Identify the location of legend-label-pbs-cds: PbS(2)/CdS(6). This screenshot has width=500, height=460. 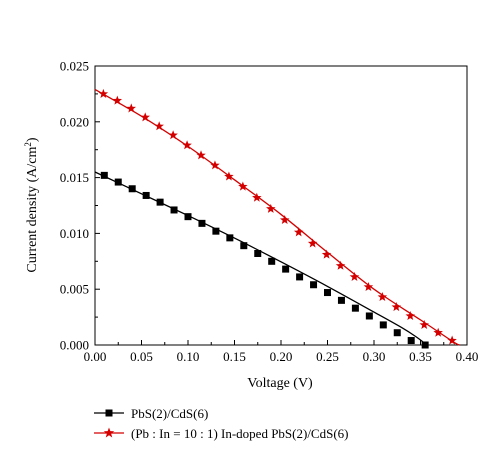
(169, 413).